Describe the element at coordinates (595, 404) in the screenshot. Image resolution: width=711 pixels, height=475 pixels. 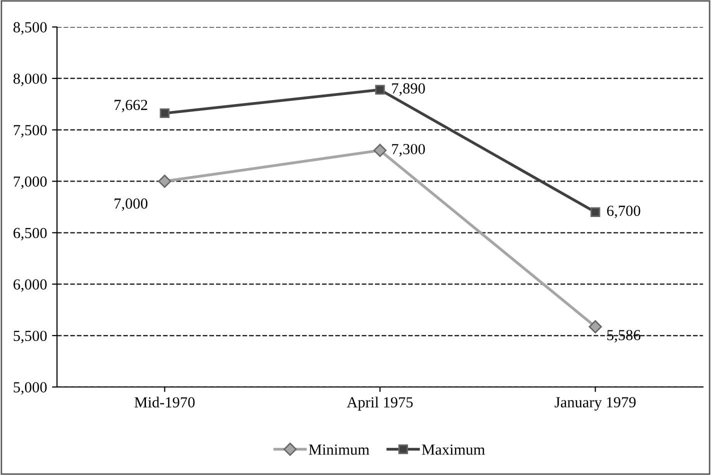
I see `x-tick-label: January 1979` at that location.